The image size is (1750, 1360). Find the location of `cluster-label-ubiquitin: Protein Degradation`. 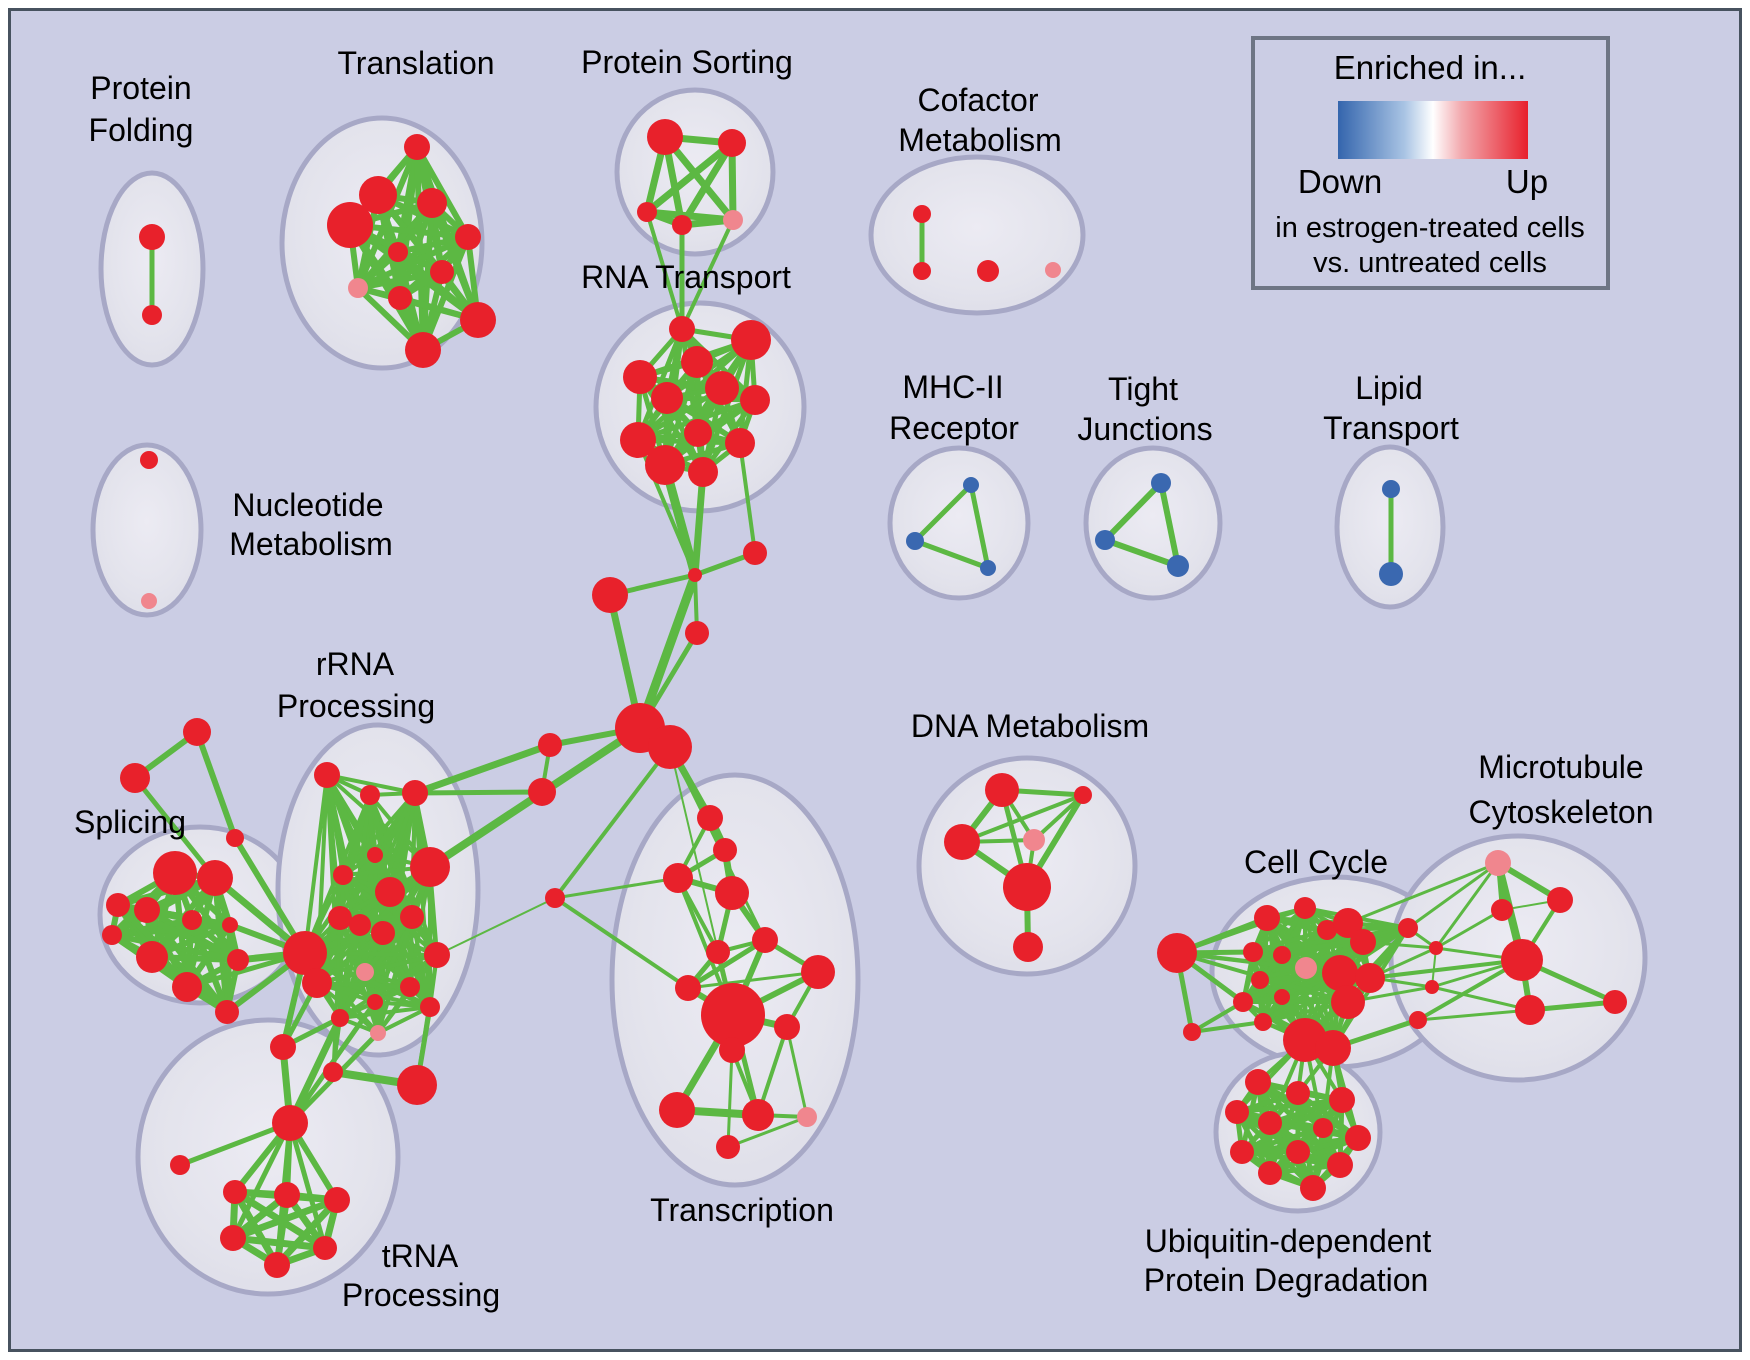

cluster-label-ubiquitin: Protein Degradation is located at coordinates (1286, 1280).